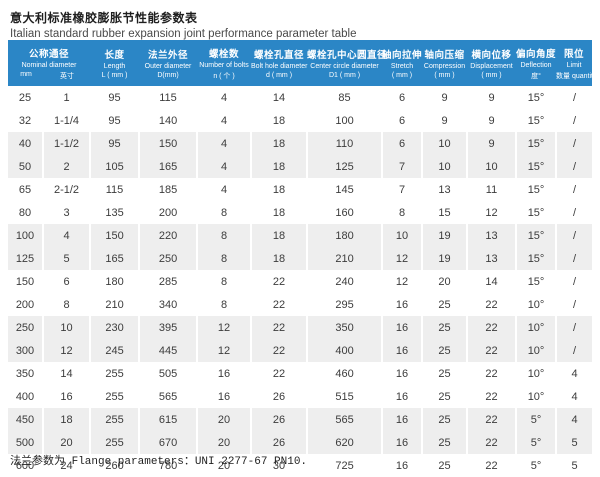  Describe the element at coordinates (168, 327) in the screenshot. I see `table-cell: 395` at that location.